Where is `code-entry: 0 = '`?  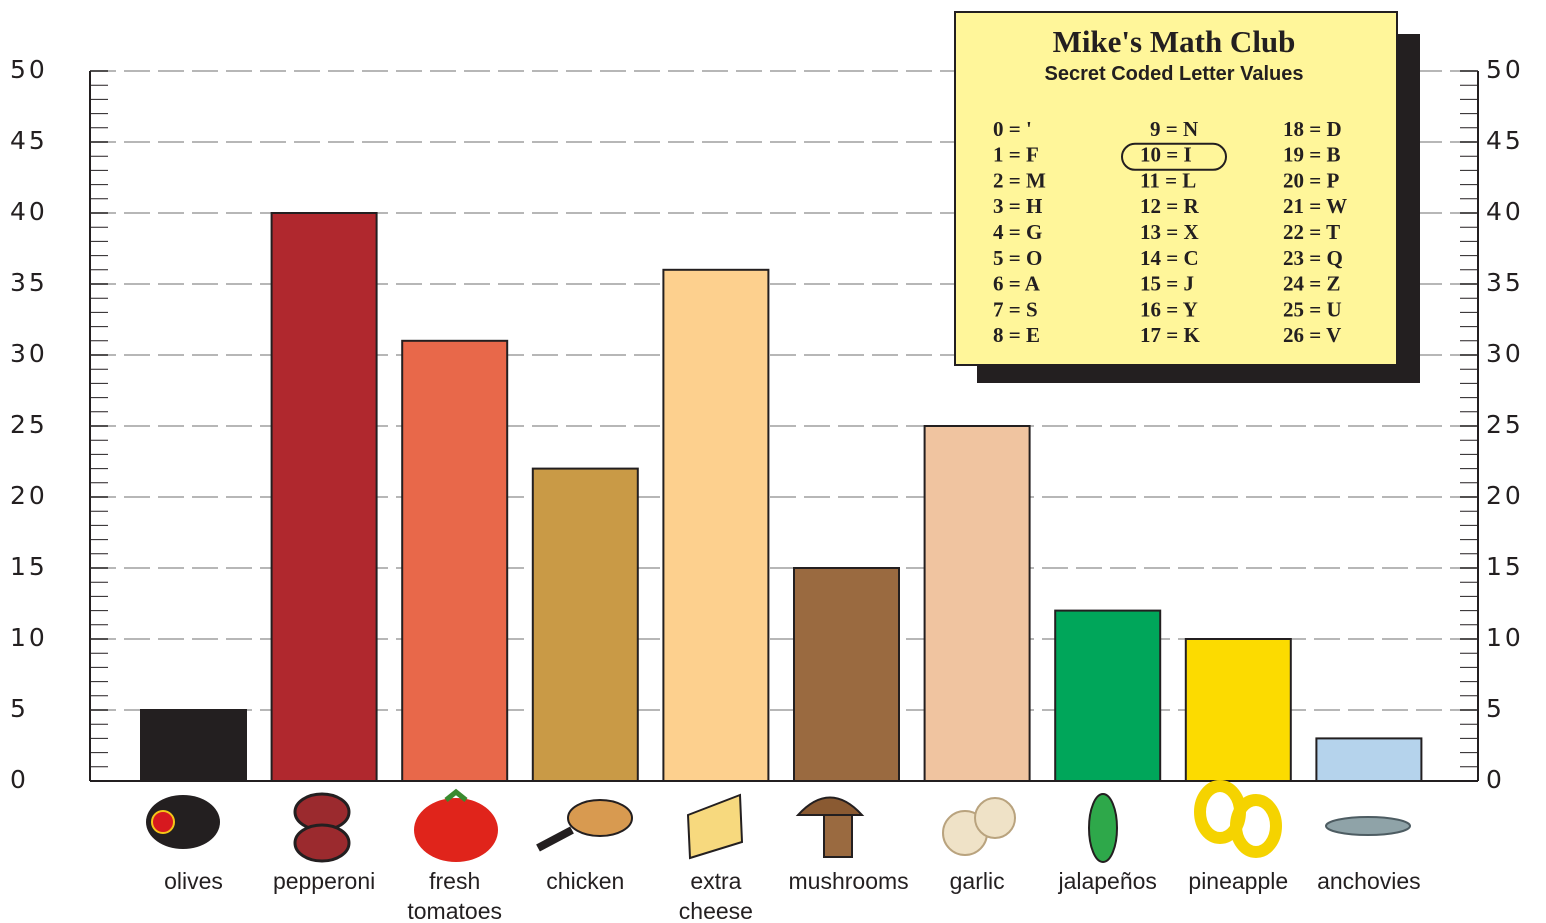
code-entry: 0 = ' is located at coordinates (1012, 129).